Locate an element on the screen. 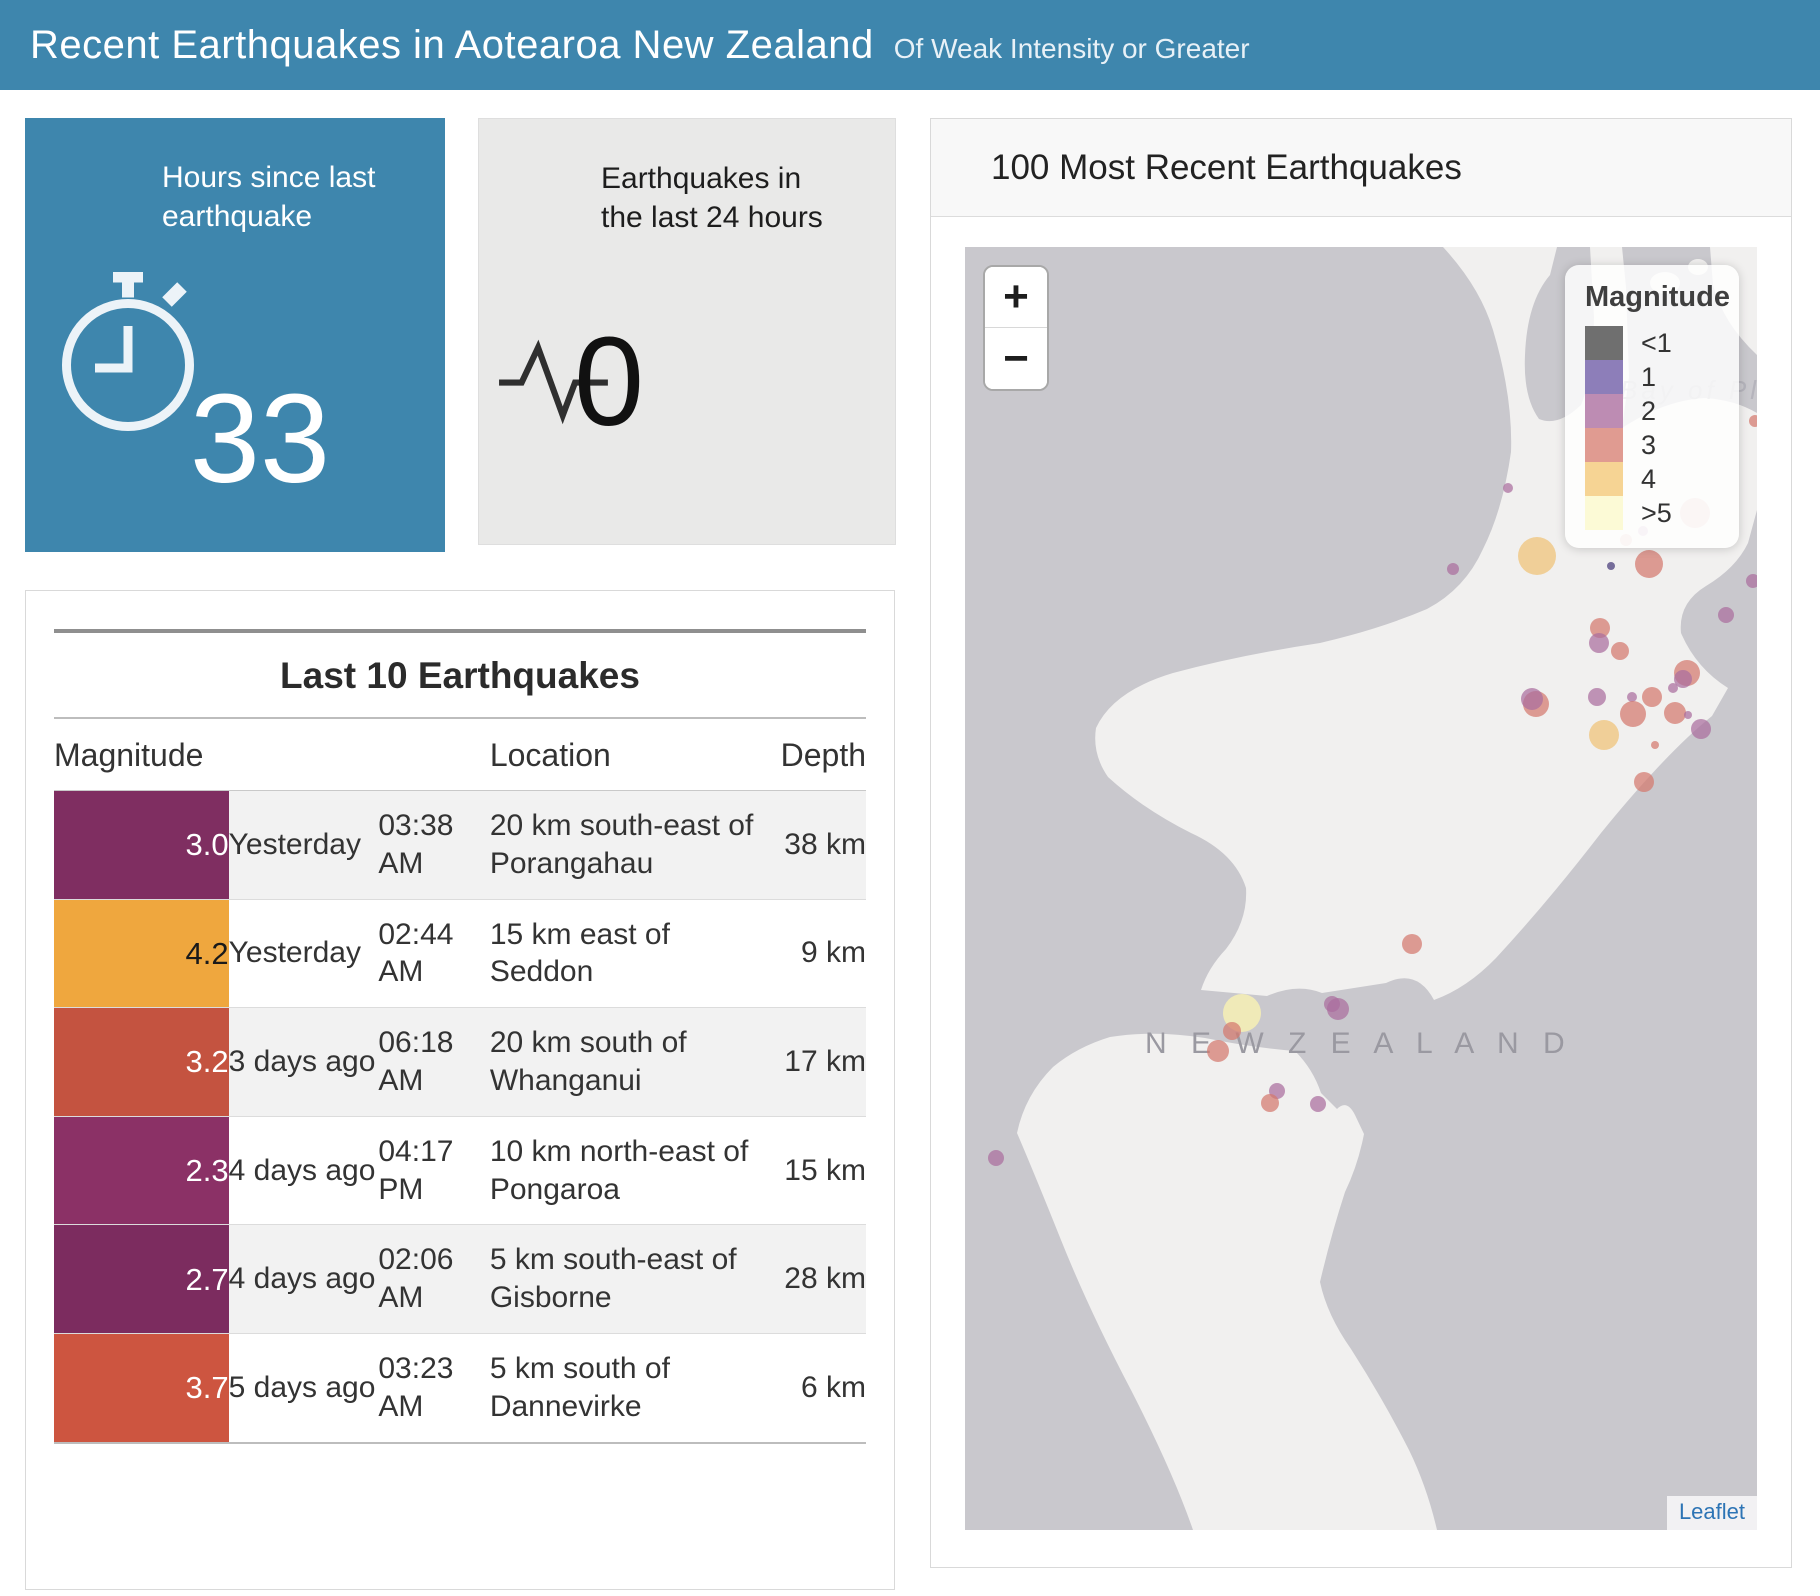 The width and height of the screenshot is (1820, 1596). quake-date: 4 days ago is located at coordinates (302, 1279).